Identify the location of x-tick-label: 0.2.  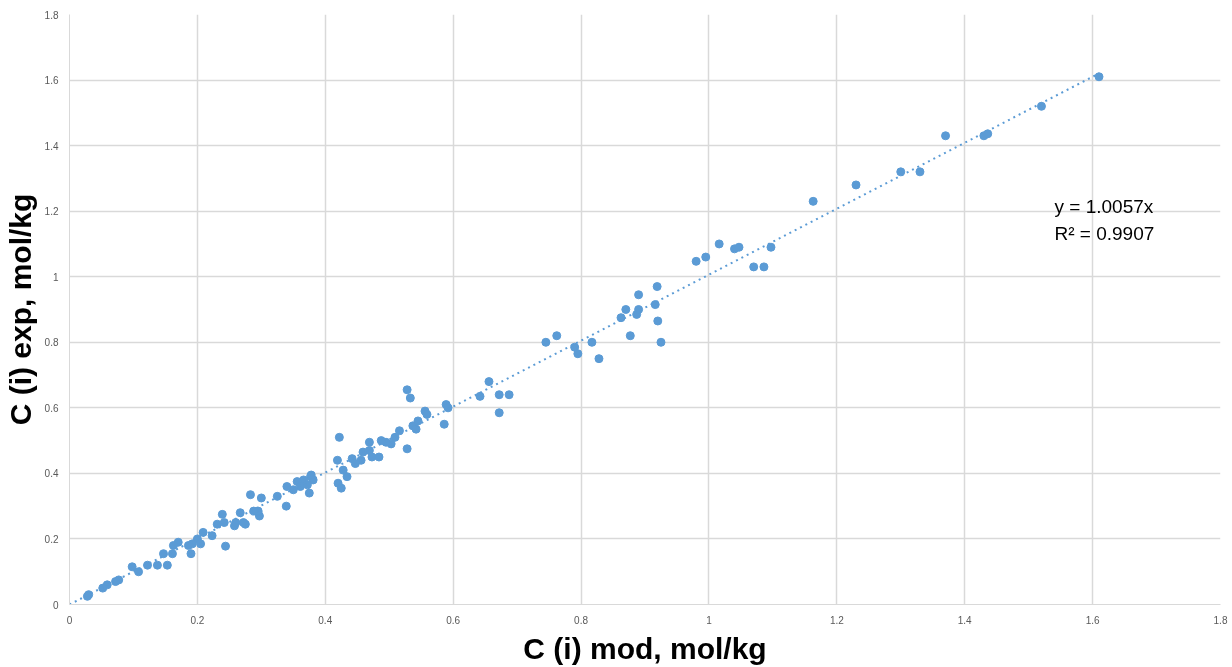
(197, 620).